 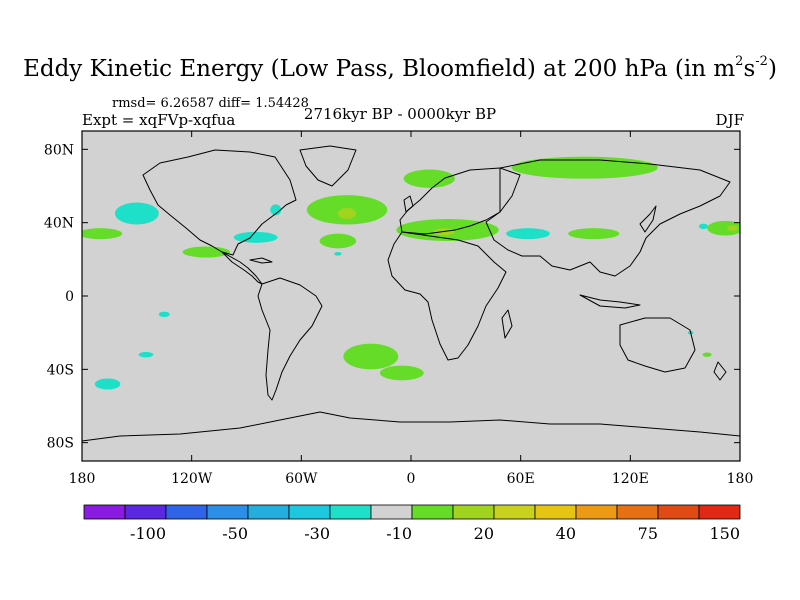 What do you see at coordinates (347, 213) in the screenshot?
I see `field-region-north-atlantic-core-positive` at bounding box center [347, 213].